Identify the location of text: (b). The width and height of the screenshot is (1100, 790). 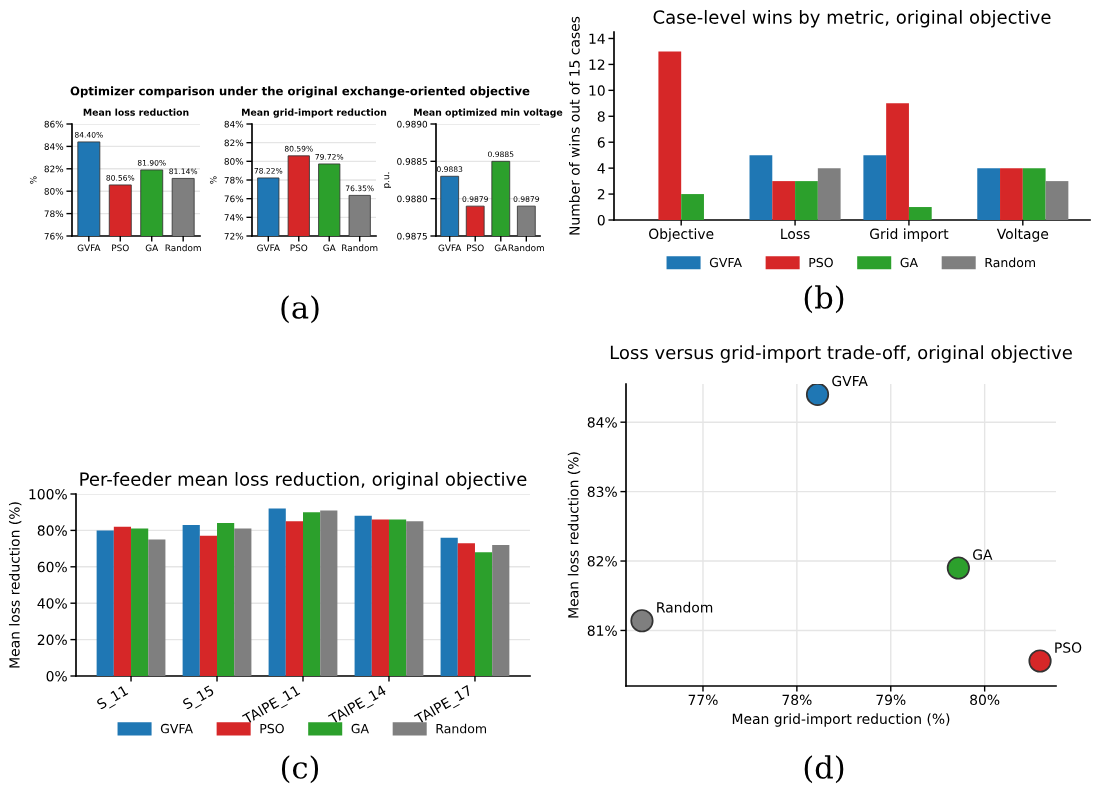
(824, 299).